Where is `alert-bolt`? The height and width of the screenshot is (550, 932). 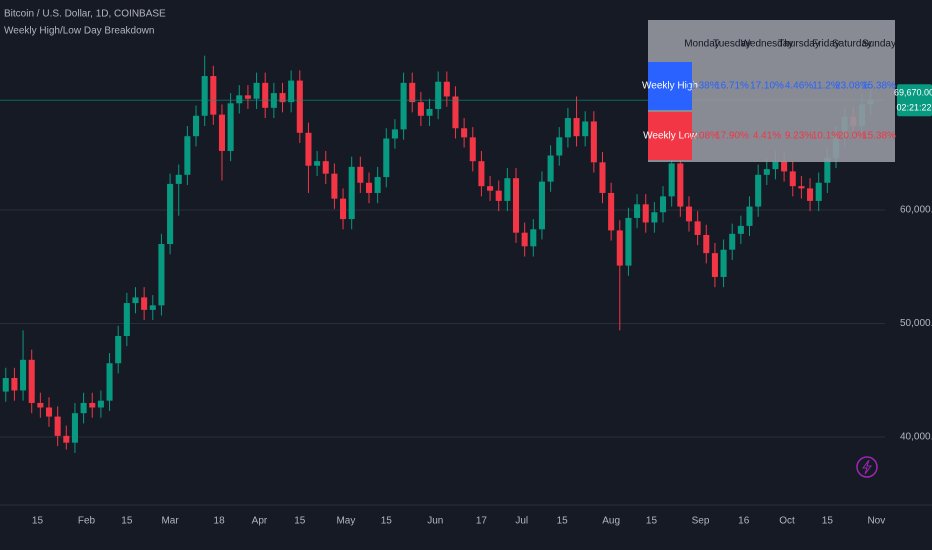
alert-bolt is located at coordinates (867, 467).